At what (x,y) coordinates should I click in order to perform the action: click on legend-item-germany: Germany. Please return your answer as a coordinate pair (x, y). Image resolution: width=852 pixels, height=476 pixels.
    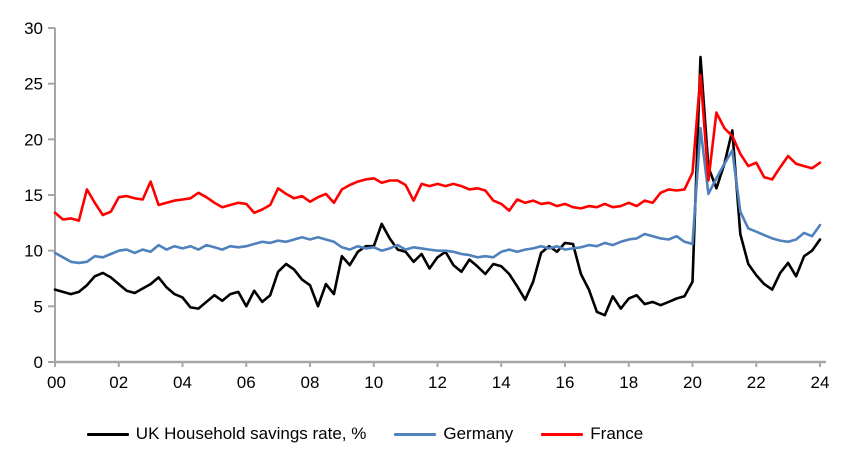
    Looking at the image, I should click on (453, 434).